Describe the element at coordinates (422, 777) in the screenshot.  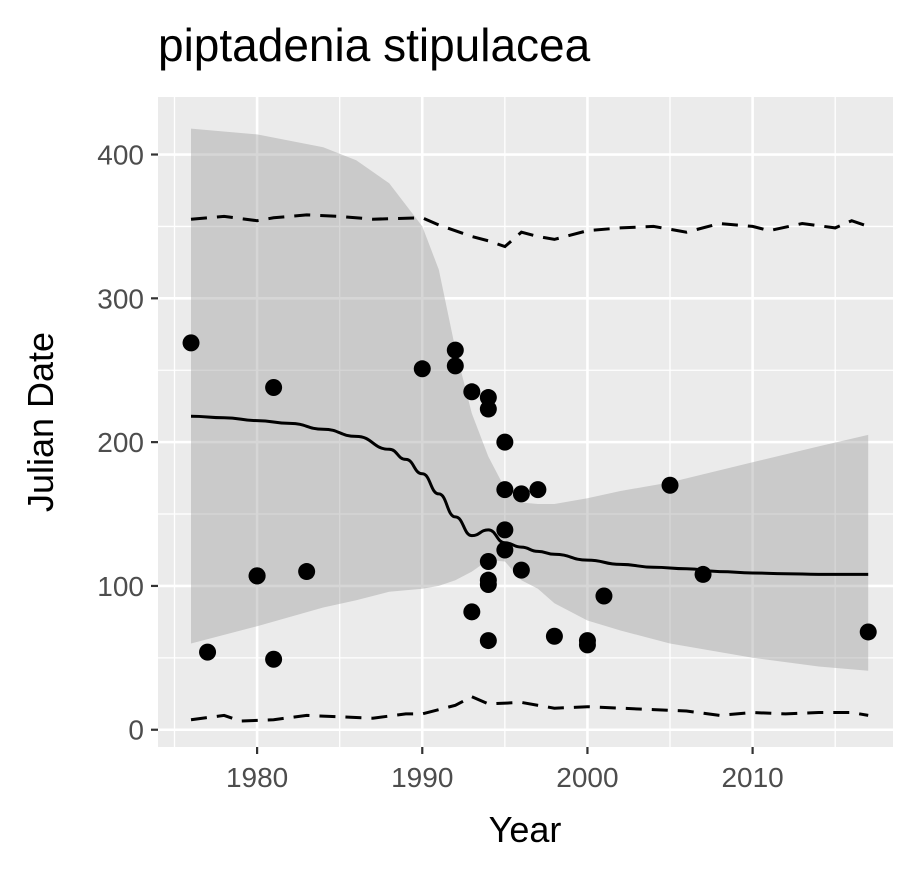
I see `x-tick-label: 1990` at that location.